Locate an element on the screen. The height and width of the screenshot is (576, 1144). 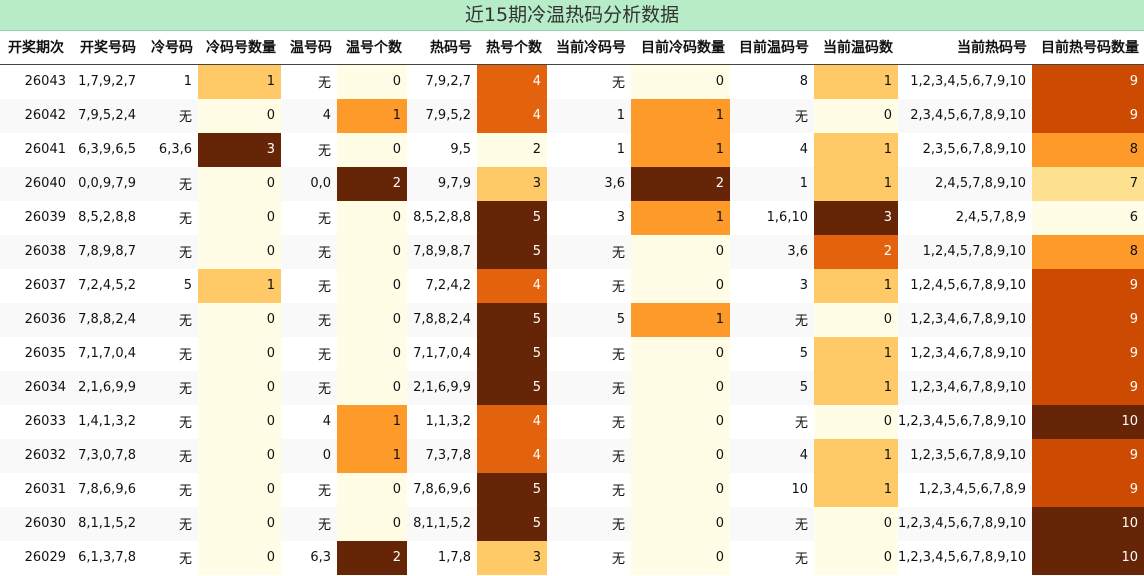
table-cell: 3,6 is located at coordinates (589, 183).